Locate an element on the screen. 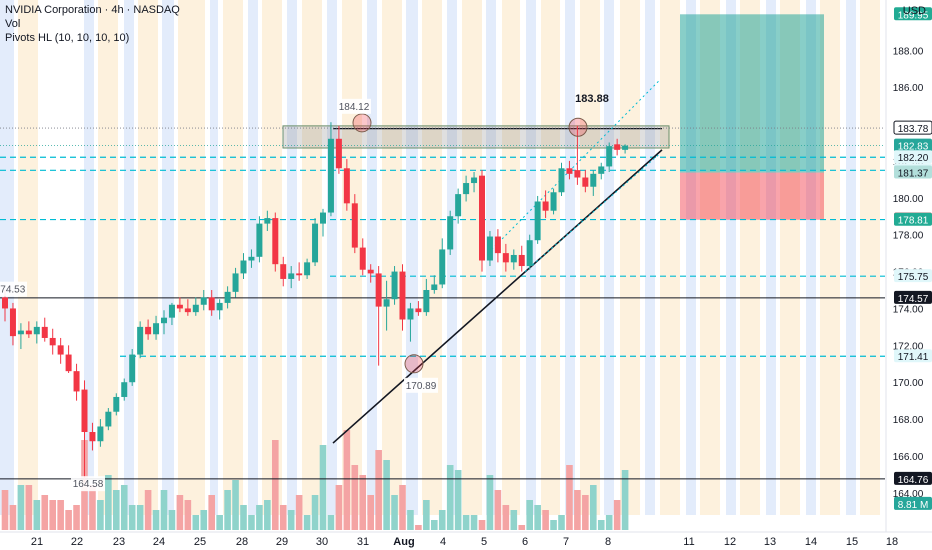  position-target-zone is located at coordinates (752, 93).